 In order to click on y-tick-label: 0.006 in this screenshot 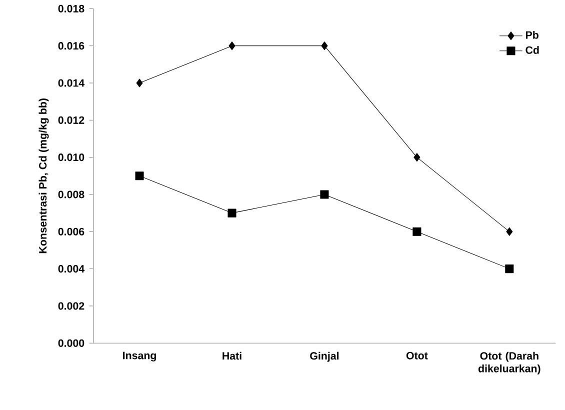, I will do `click(71, 232)`.